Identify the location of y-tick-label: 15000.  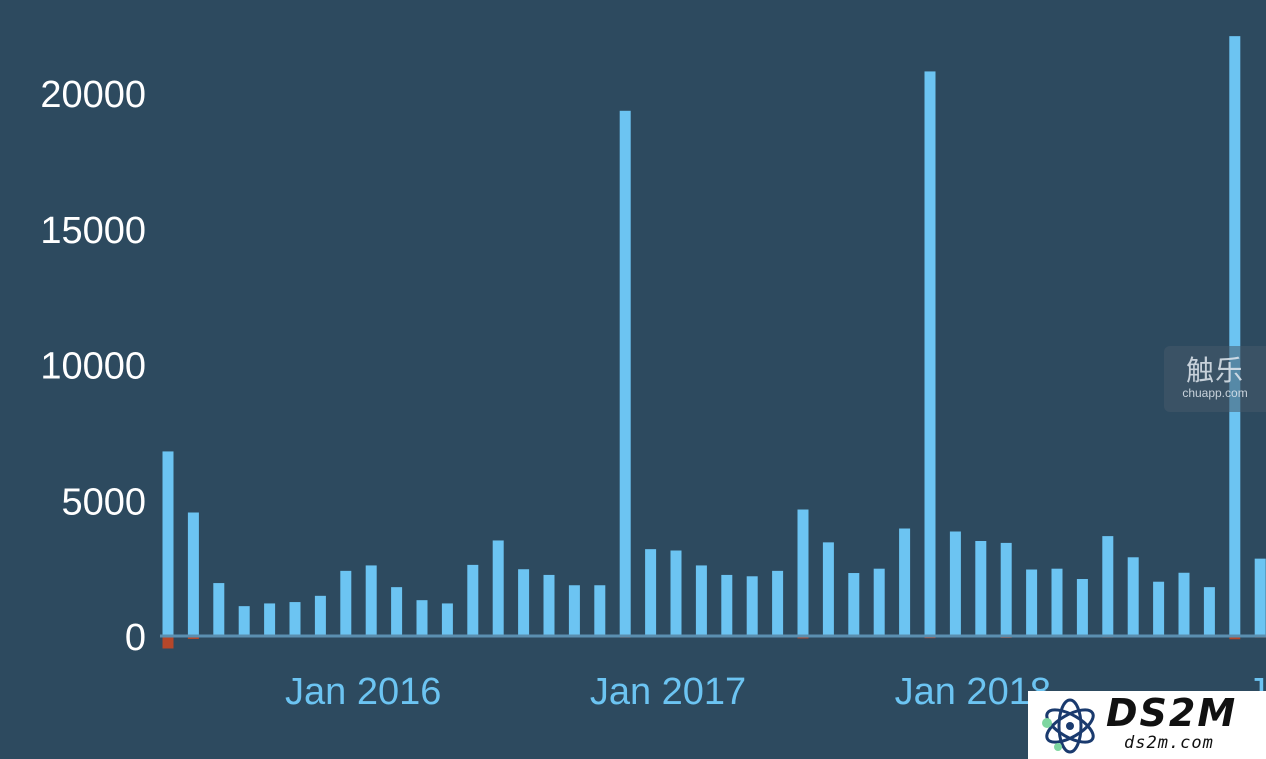
(93, 231).